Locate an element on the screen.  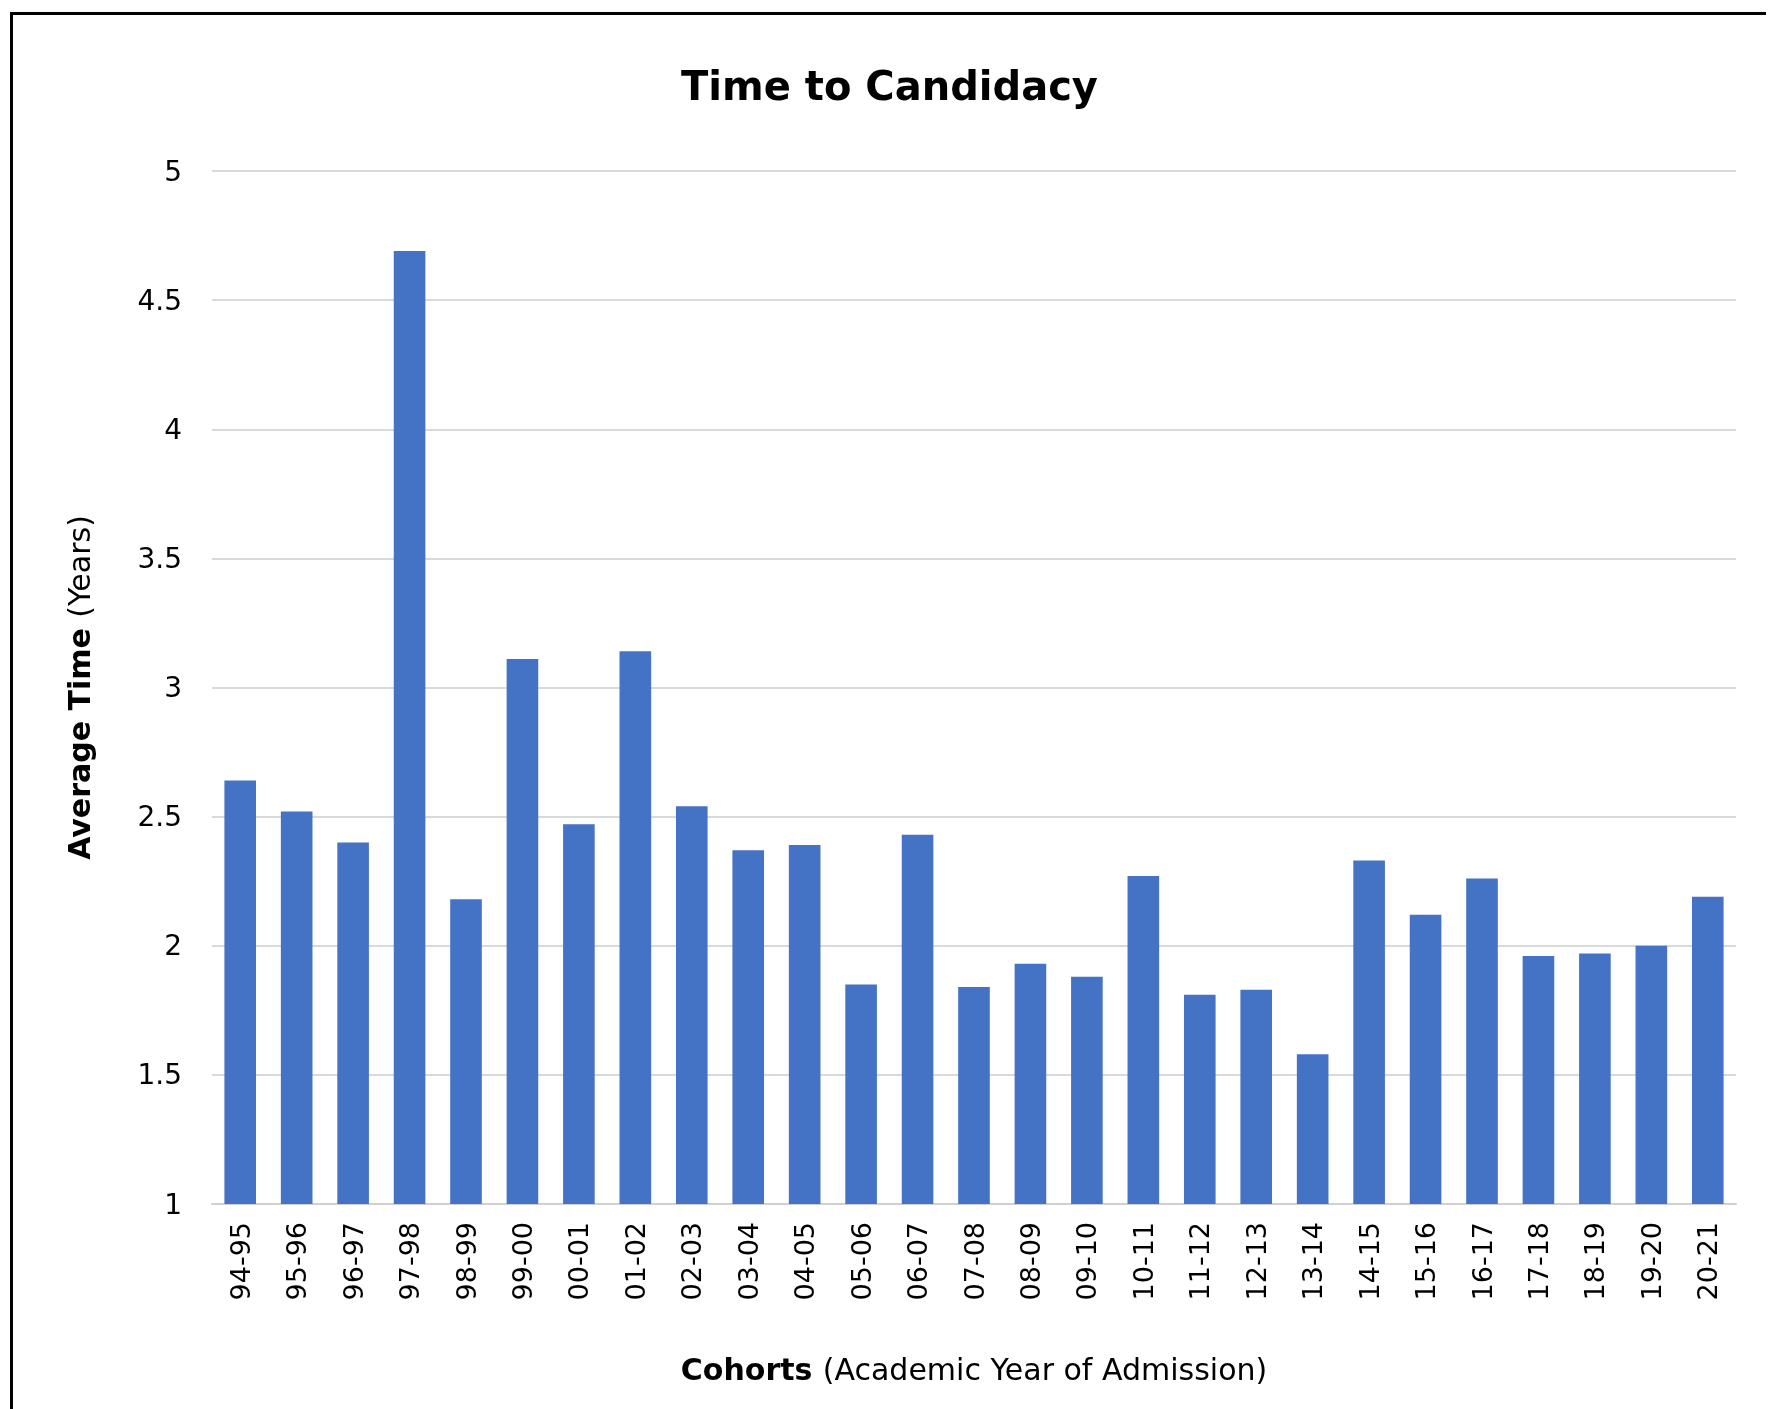
y-tick-label: 3 is located at coordinates (173, 687).